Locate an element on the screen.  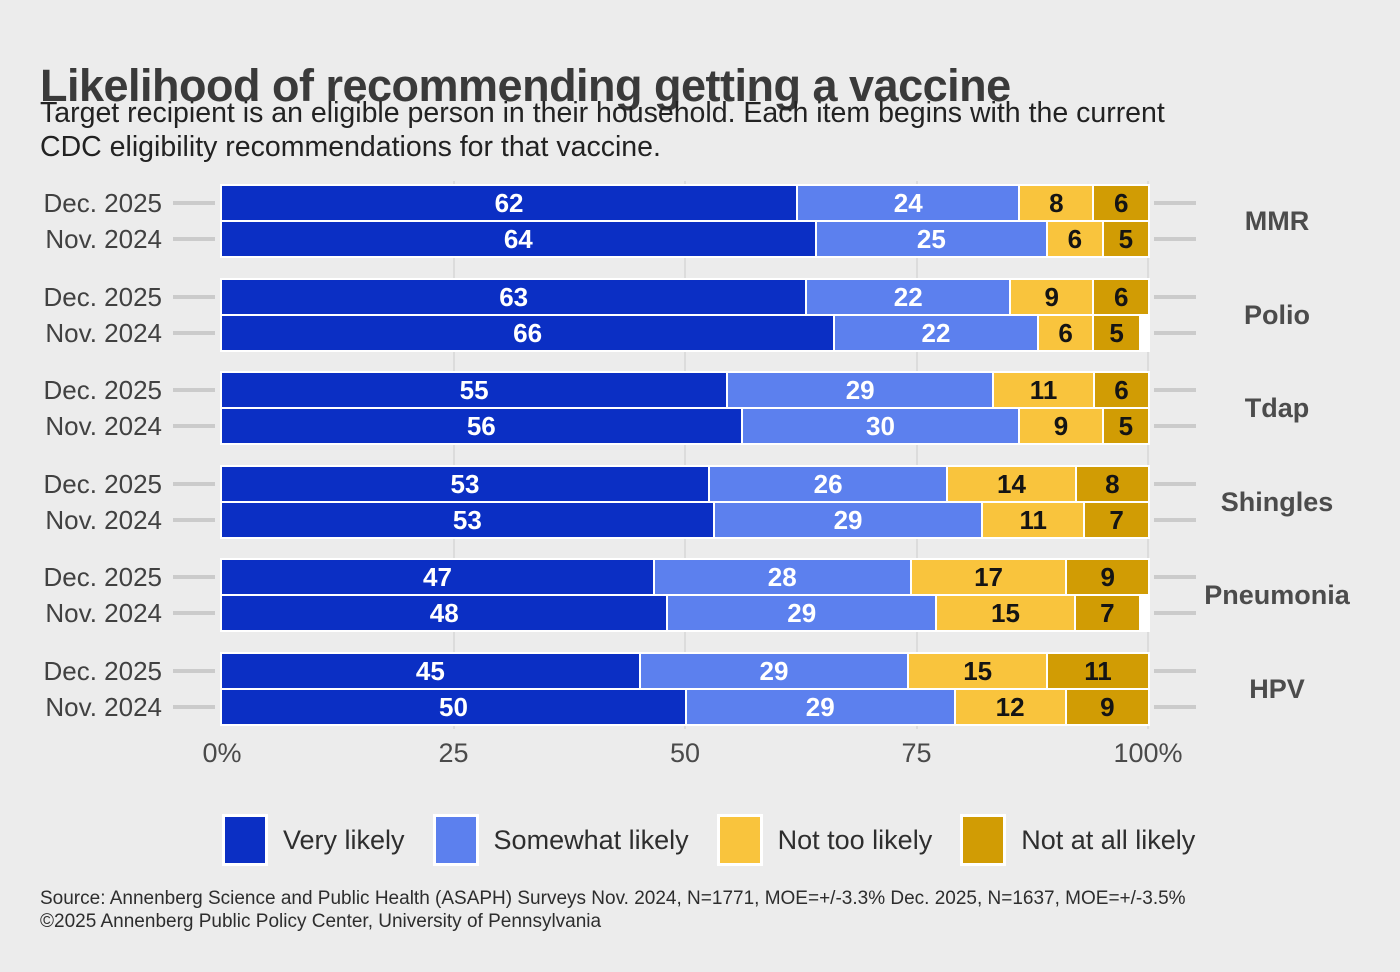
bar-segment: 63 is located at coordinates (514, 297).